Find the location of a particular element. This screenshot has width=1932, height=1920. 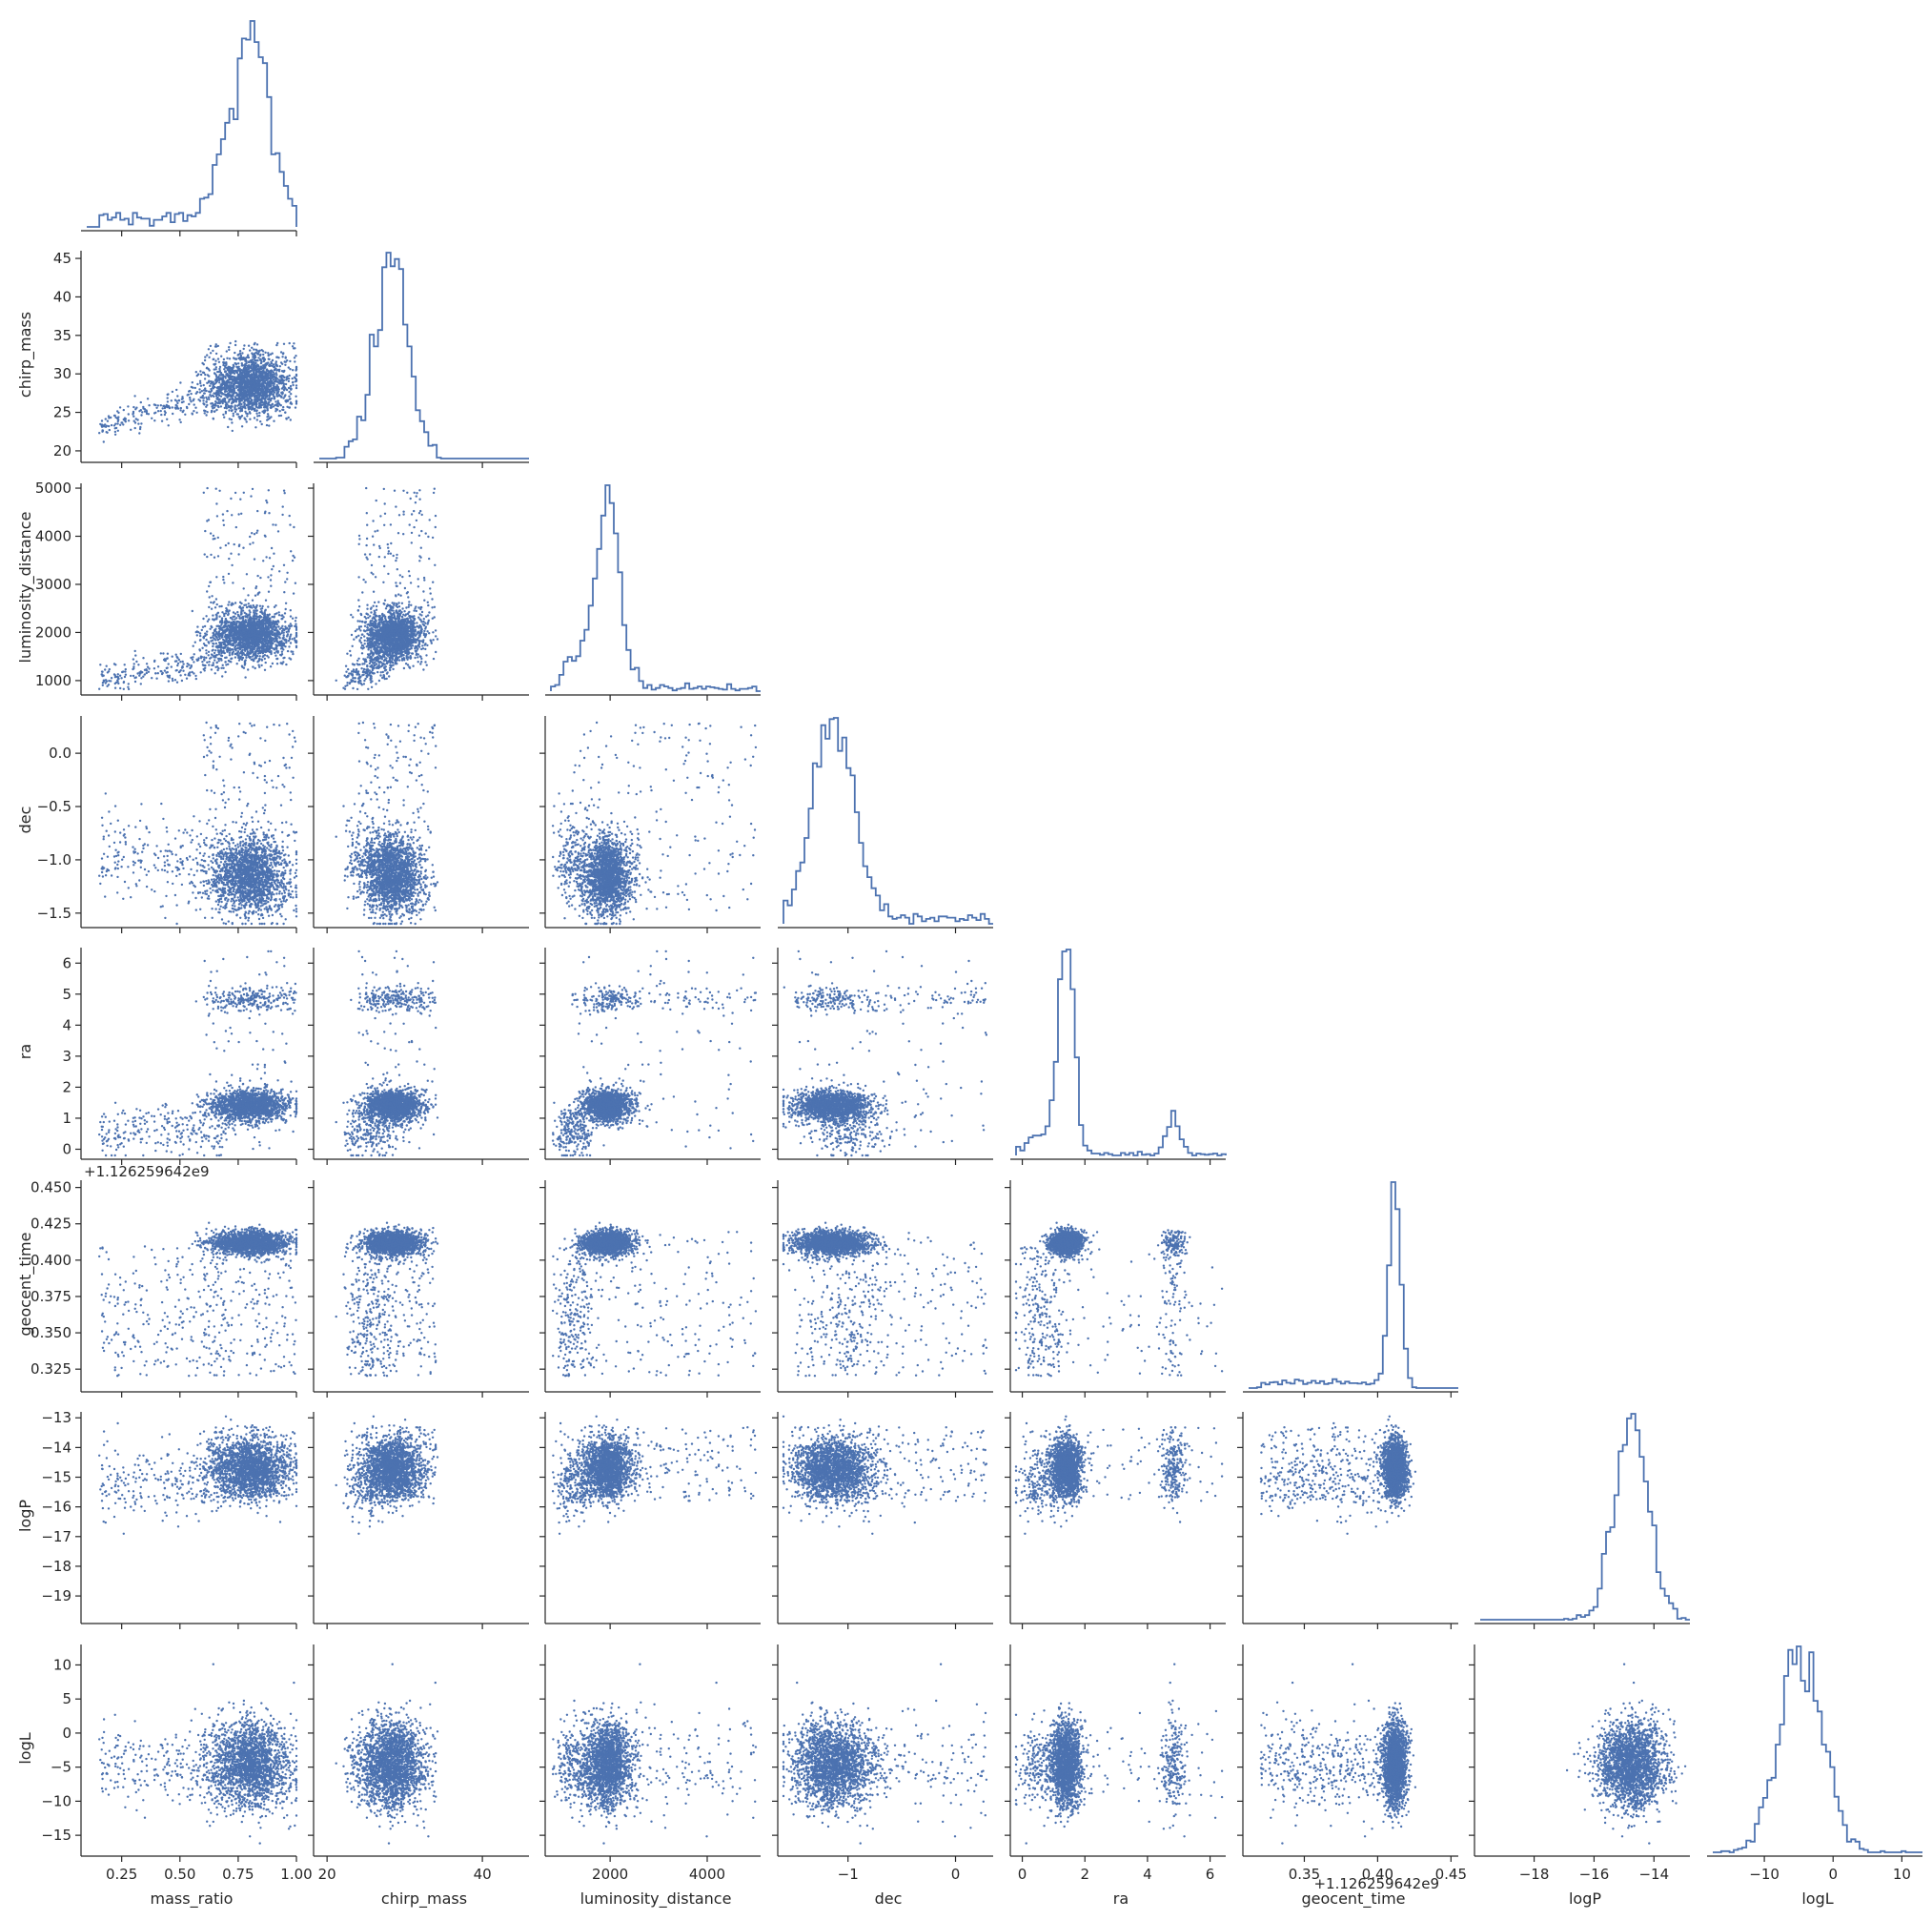

histogram-mass_ratio is located at coordinates (191, 124).